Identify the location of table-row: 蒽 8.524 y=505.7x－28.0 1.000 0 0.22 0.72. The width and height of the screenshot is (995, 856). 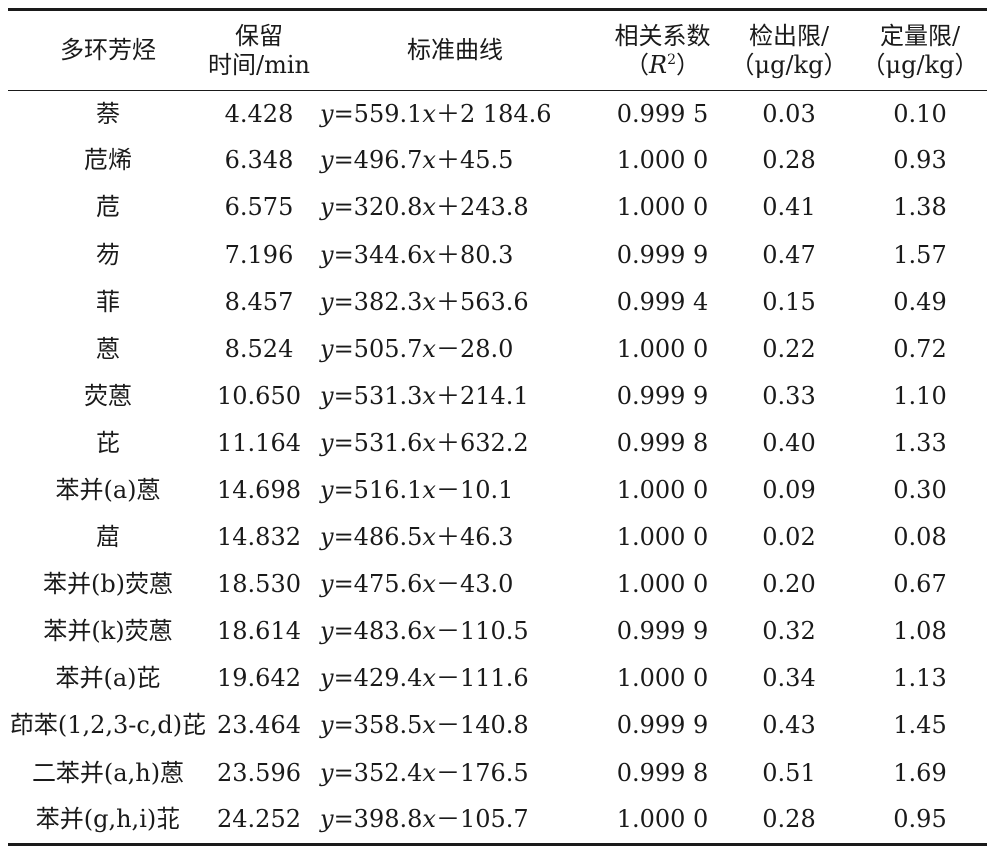
(497, 349).